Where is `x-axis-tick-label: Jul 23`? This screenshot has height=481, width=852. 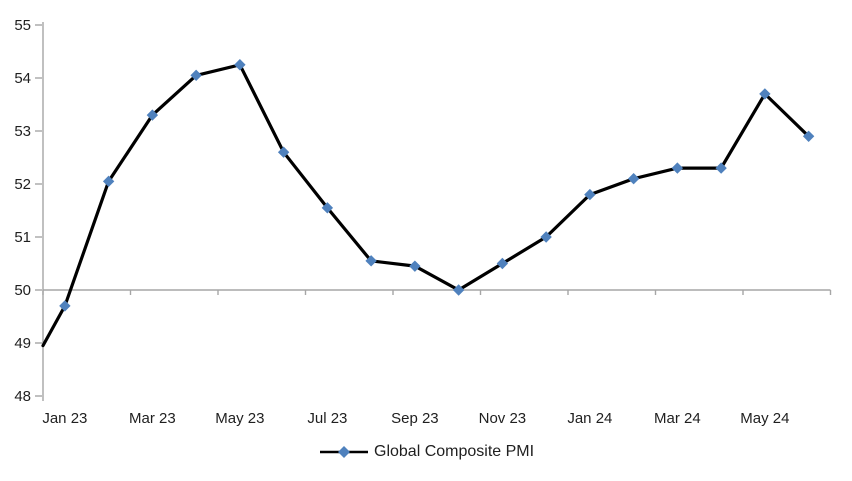 x-axis-tick-label: Jul 23 is located at coordinates (327, 418).